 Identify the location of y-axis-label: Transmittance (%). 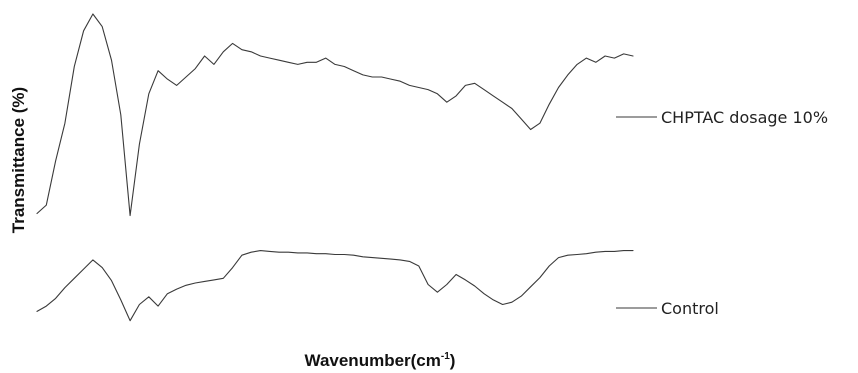
(18, 160).